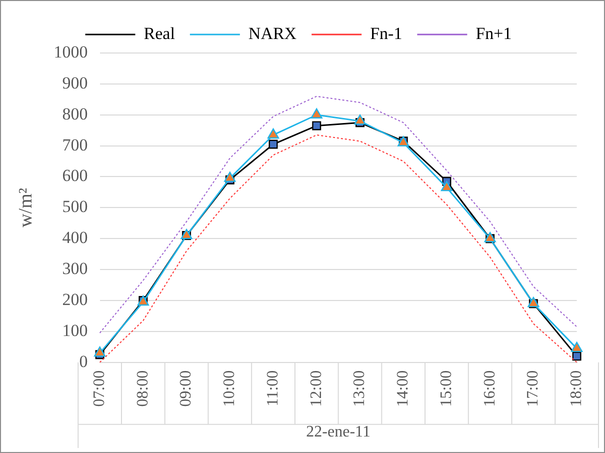 The height and width of the screenshot is (453, 605). I want to click on x-tick-label: 07:00, so click(99, 388).